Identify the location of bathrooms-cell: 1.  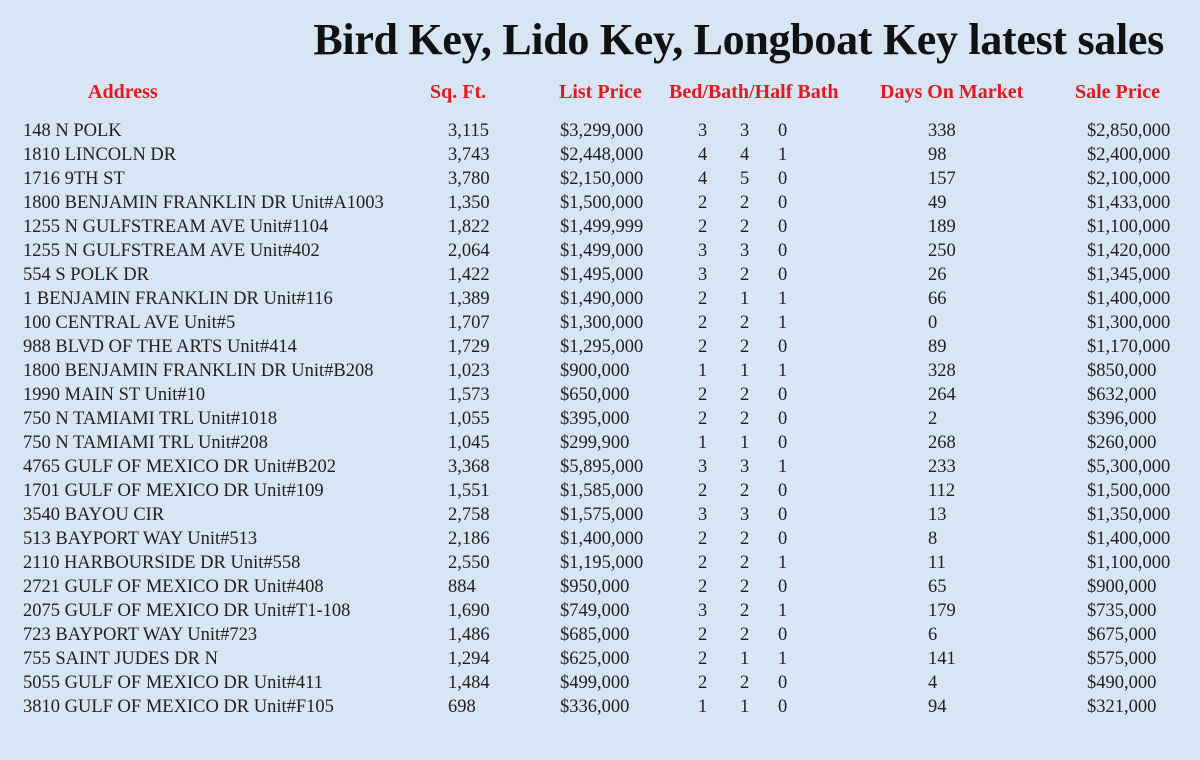
(745, 707).